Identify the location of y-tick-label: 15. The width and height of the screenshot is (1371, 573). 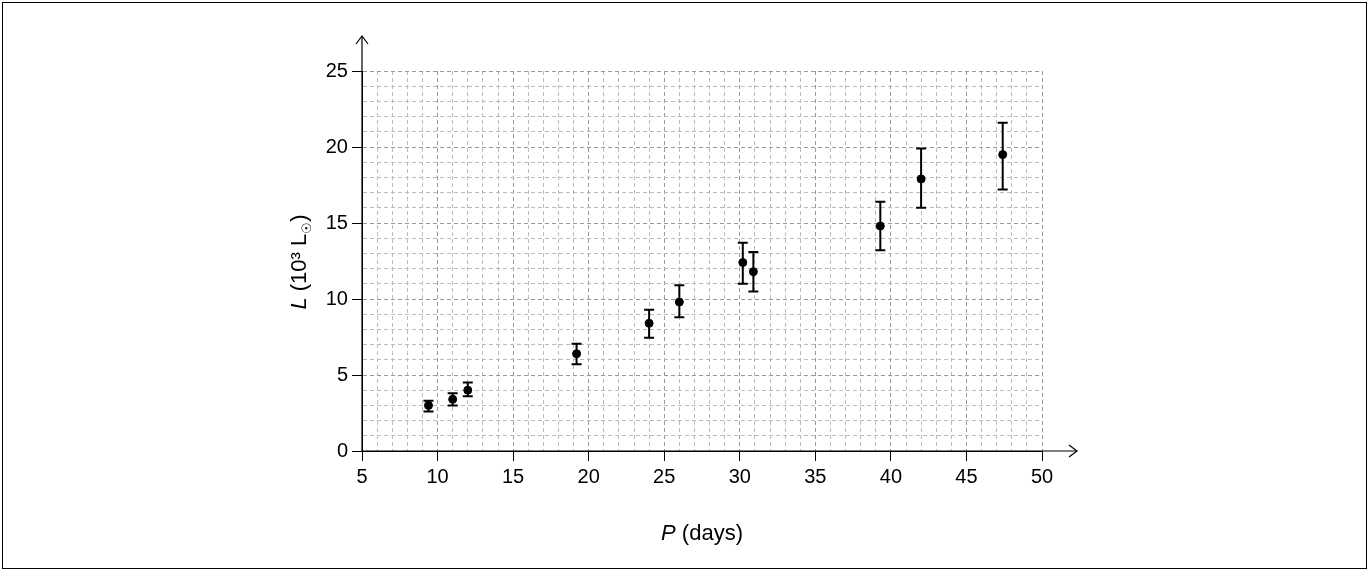
(336, 221).